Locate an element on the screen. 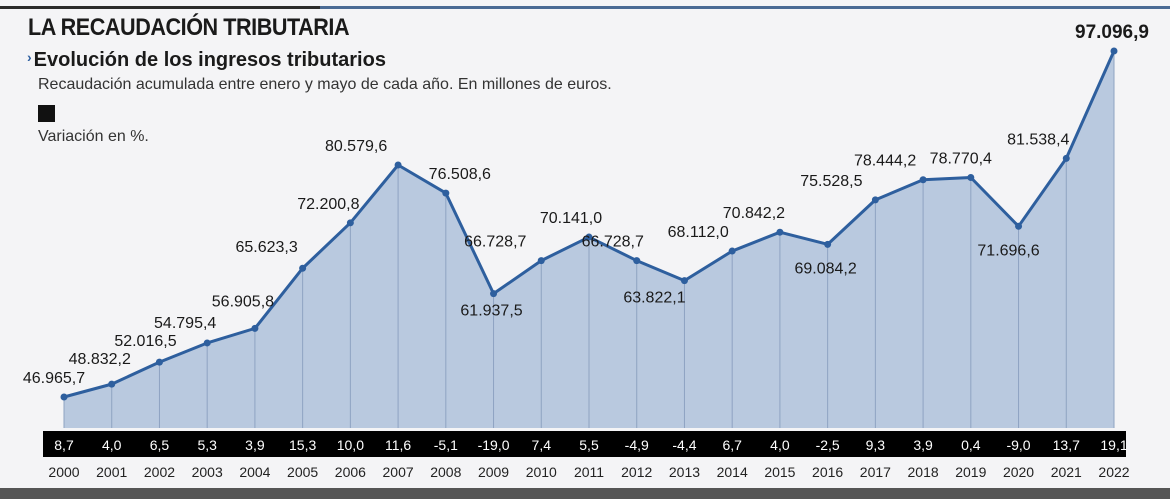  value-label: 56.905,8 is located at coordinates (243, 301).